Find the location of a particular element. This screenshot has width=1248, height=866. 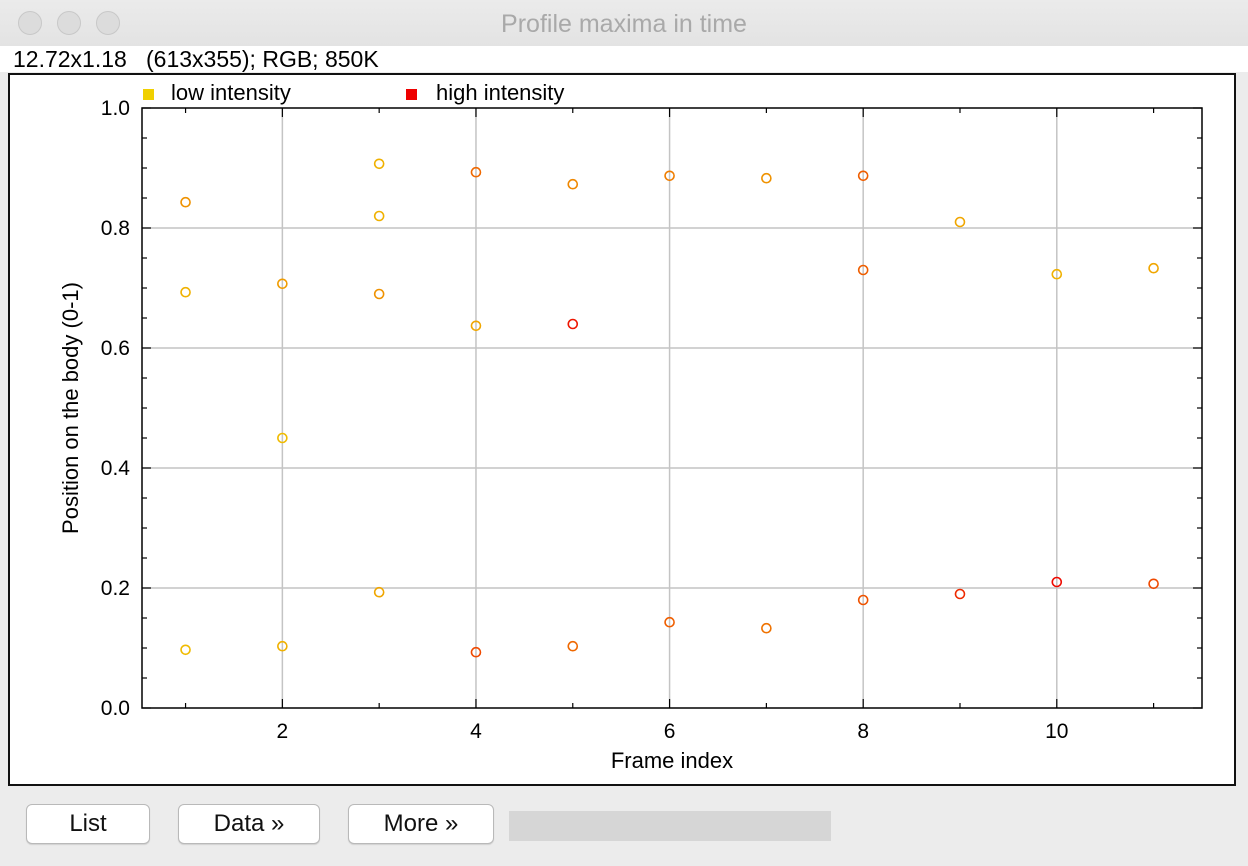

title-bar: Profile maxima in time is located at coordinates (624, 23).